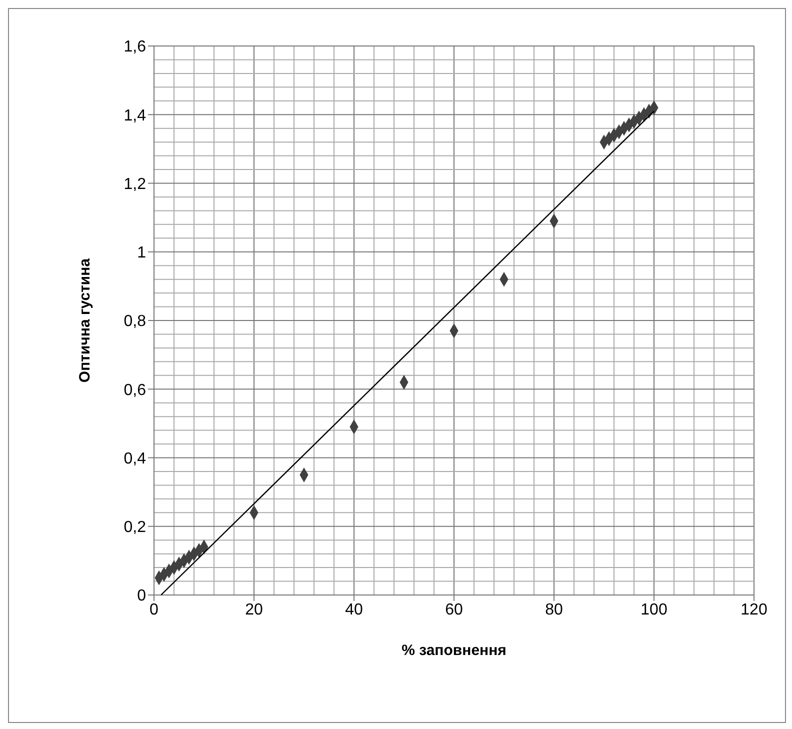 Image resolution: width=792 pixels, height=729 pixels. What do you see at coordinates (135, 390) in the screenshot?
I see `y-tick-label: 0,6` at bounding box center [135, 390].